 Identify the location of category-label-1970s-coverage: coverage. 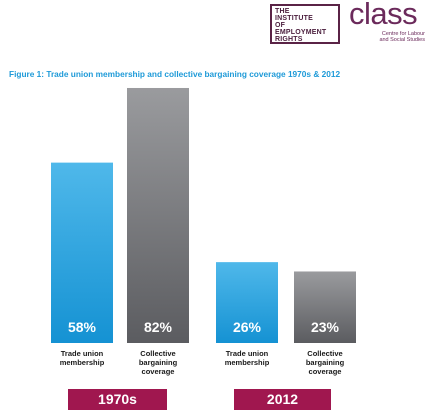
(158, 371).